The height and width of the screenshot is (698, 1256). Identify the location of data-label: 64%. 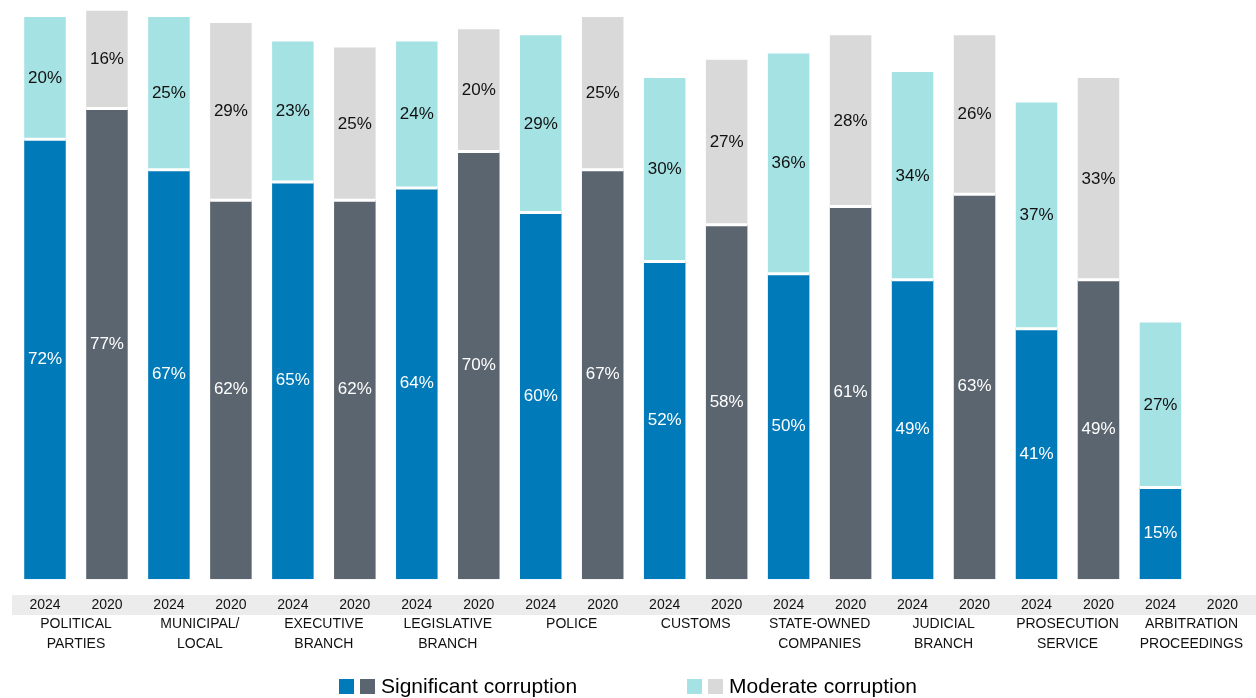
(416, 383).